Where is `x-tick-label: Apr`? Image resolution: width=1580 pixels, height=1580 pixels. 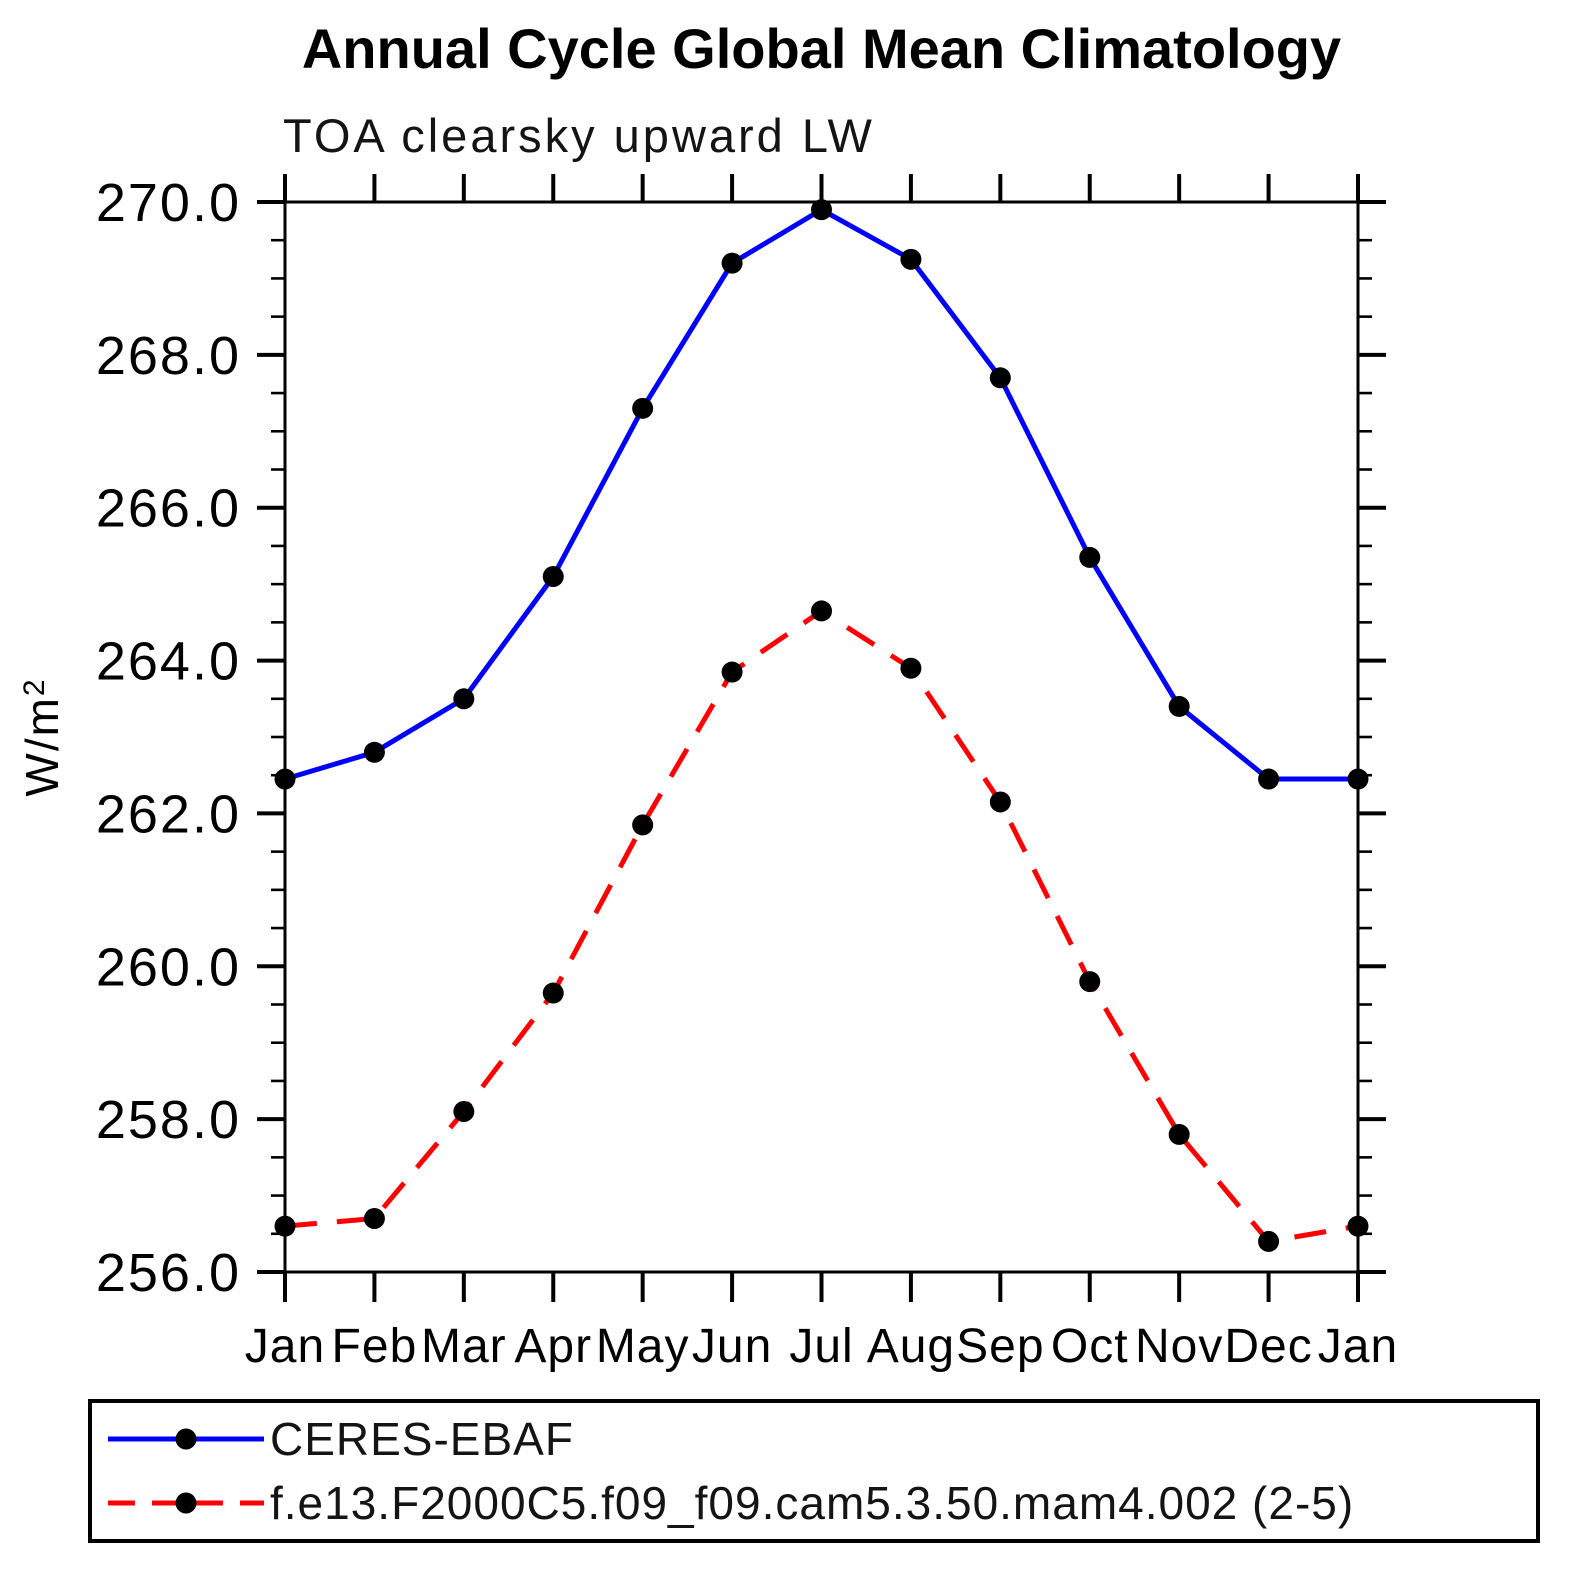
x-tick-label: Apr is located at coordinates (553, 1346).